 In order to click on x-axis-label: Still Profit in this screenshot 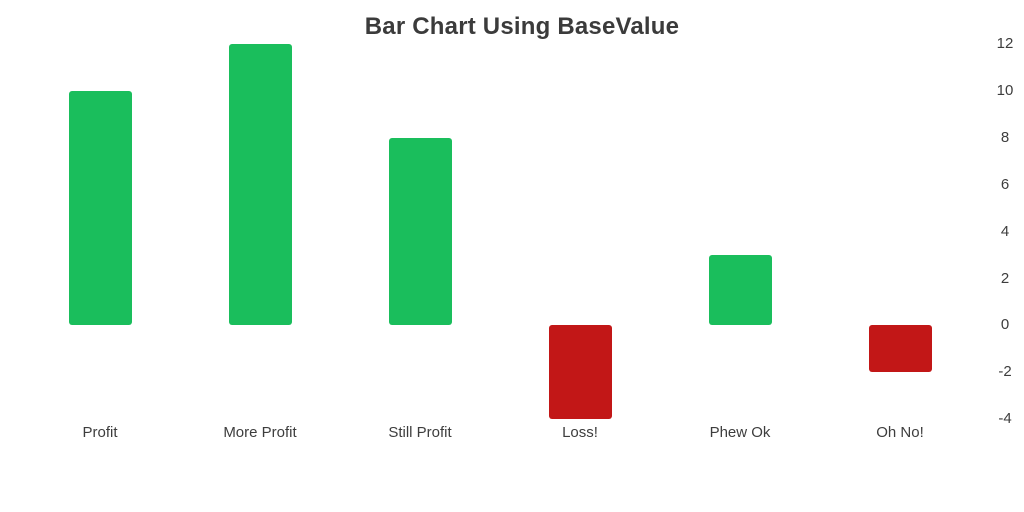, I will do `click(420, 432)`.